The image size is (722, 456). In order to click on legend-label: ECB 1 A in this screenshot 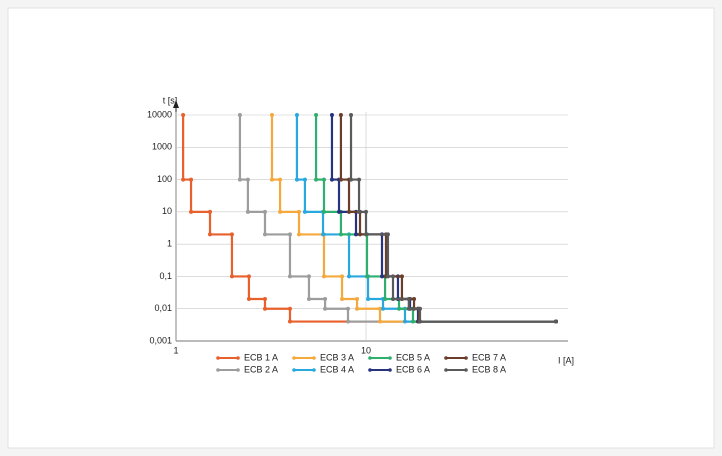, I will do `click(261, 357)`.